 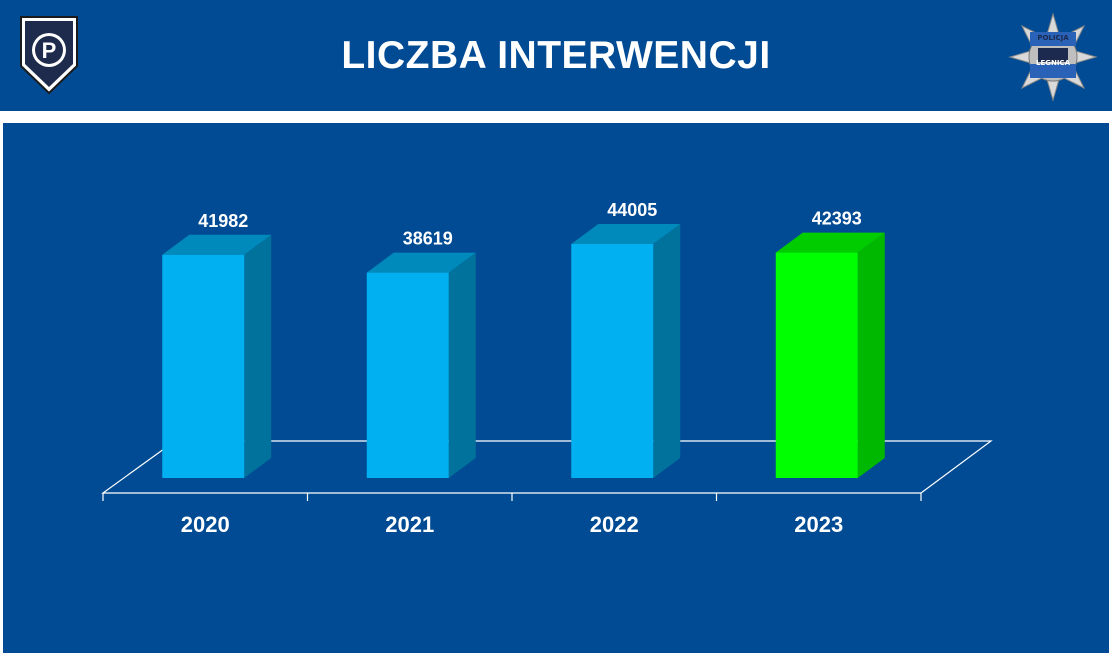 What do you see at coordinates (205, 524) in the screenshot?
I see `category-label-2020: 2020` at bounding box center [205, 524].